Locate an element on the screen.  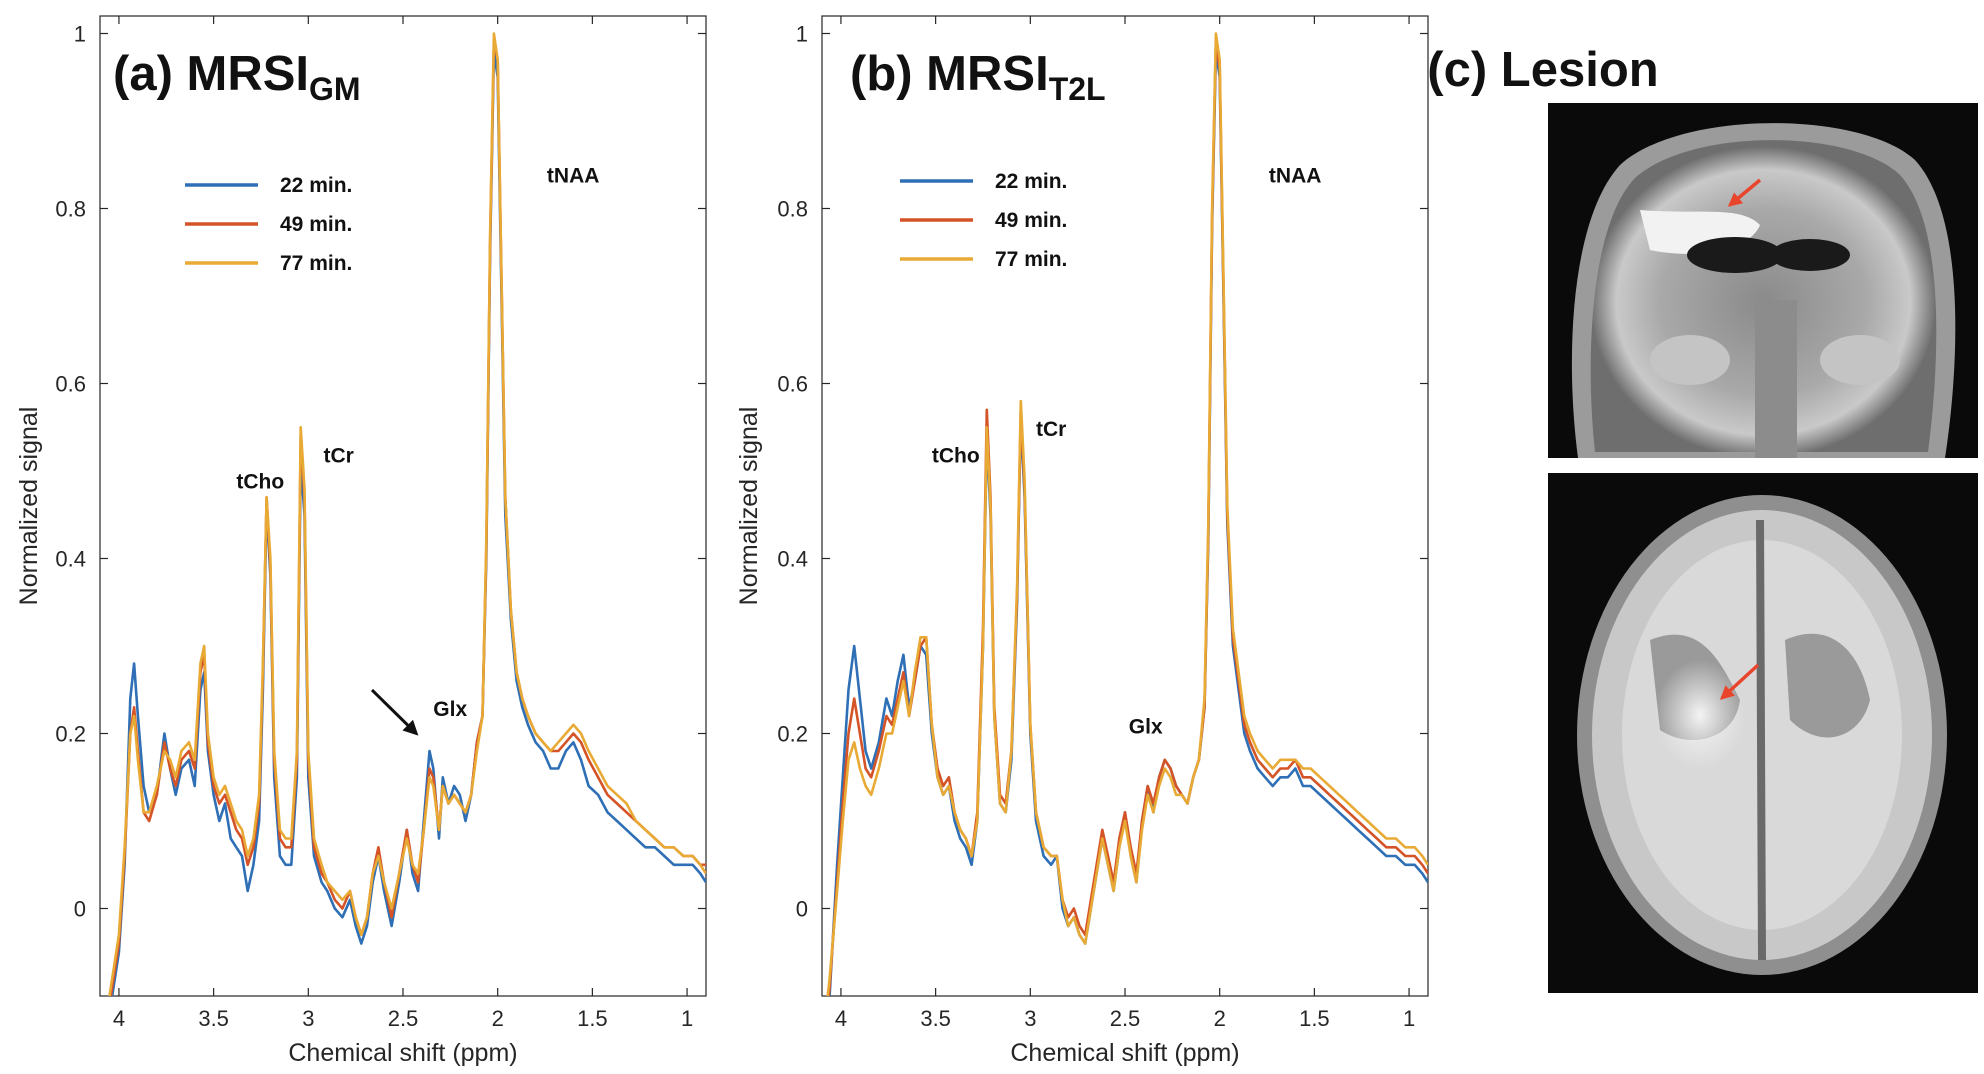
lesion-arrow-coronal is located at coordinates (1744, 192).